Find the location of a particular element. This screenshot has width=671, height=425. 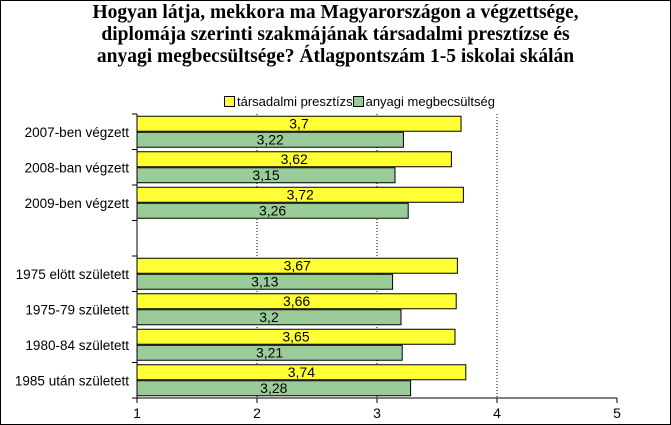

data-label-prestige-6: 3,65 is located at coordinates (295, 336).